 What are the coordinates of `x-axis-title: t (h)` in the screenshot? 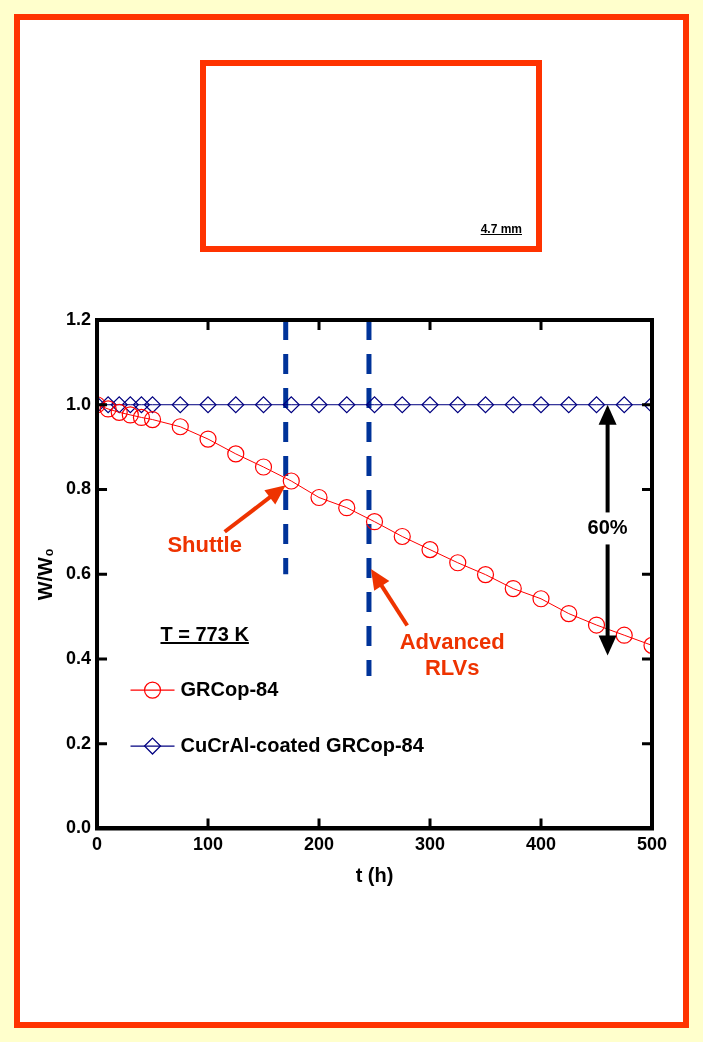 It's located at (374, 874).